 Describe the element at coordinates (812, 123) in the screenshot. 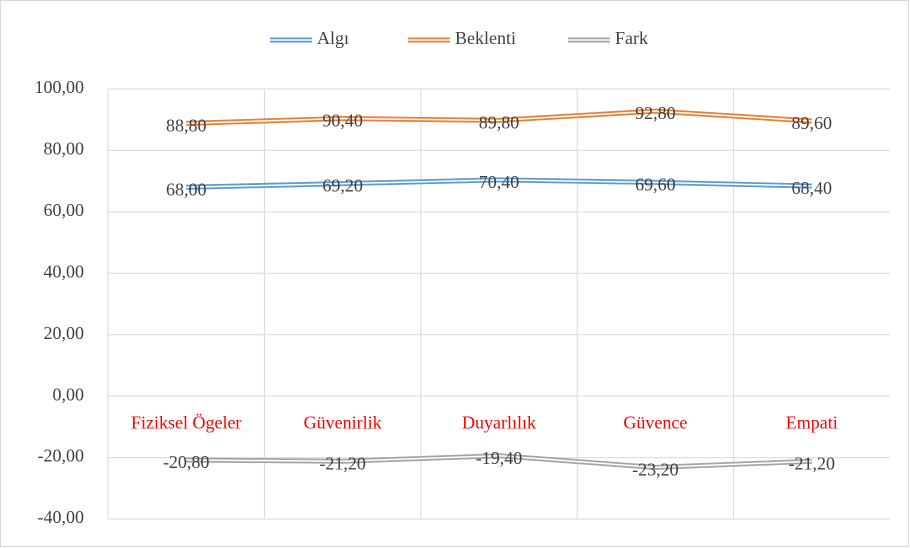

I see `data-label: 89,60` at that location.